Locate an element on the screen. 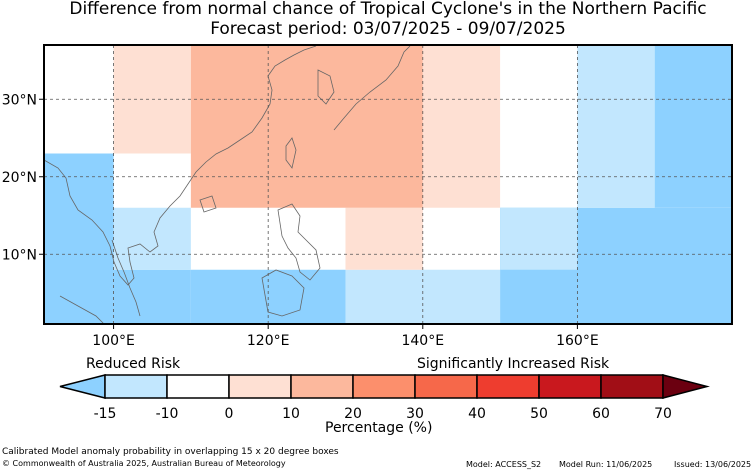 The image size is (755, 470). map-subtitle: Forecast period: 03/07/2025 - 09/07/2025 is located at coordinates (388, 29).